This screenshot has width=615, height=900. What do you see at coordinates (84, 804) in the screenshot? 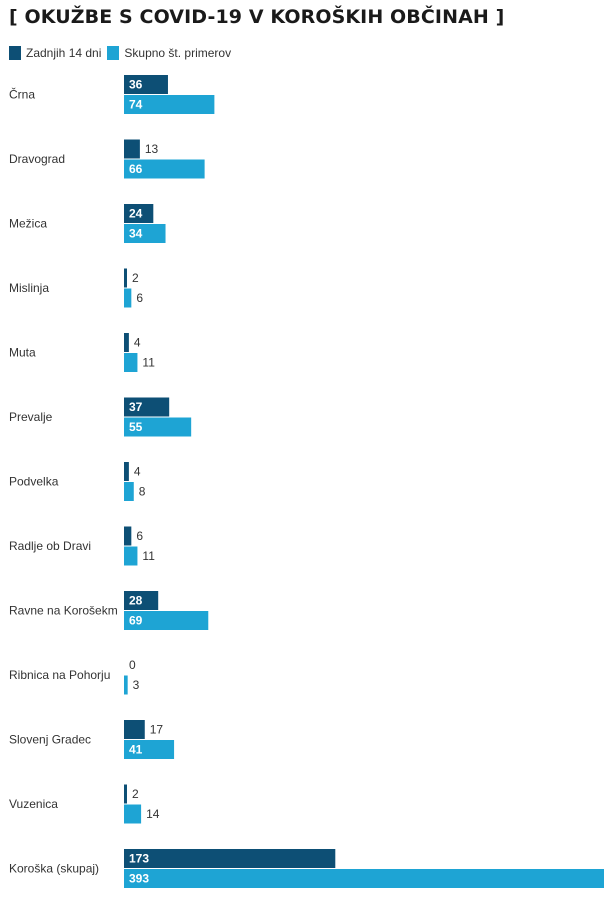
I see `category-group-11: Vuzenica 2 14` at bounding box center [84, 804].